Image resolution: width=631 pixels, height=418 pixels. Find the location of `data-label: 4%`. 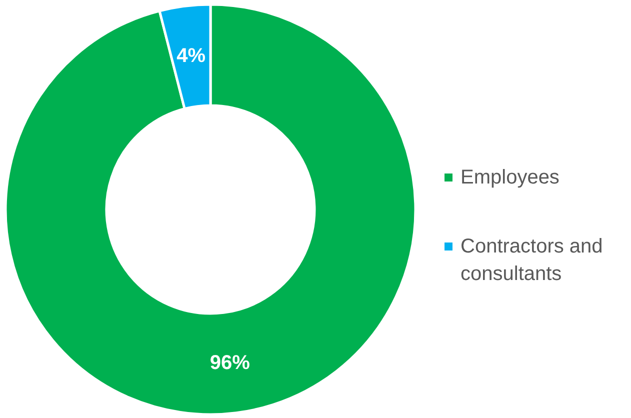

data-label: 4% is located at coordinates (191, 56).